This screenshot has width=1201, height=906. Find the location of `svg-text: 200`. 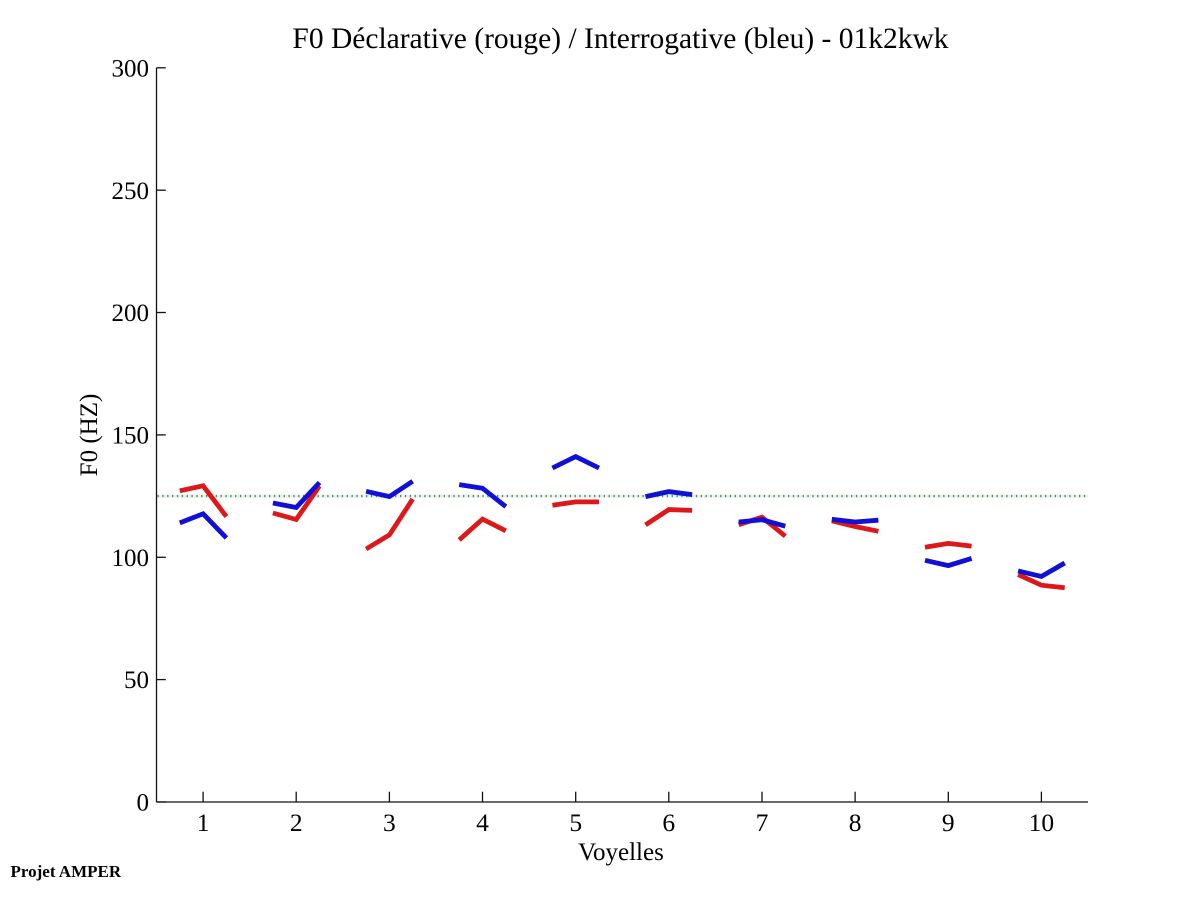

svg-text: 200 is located at coordinates (131, 313).